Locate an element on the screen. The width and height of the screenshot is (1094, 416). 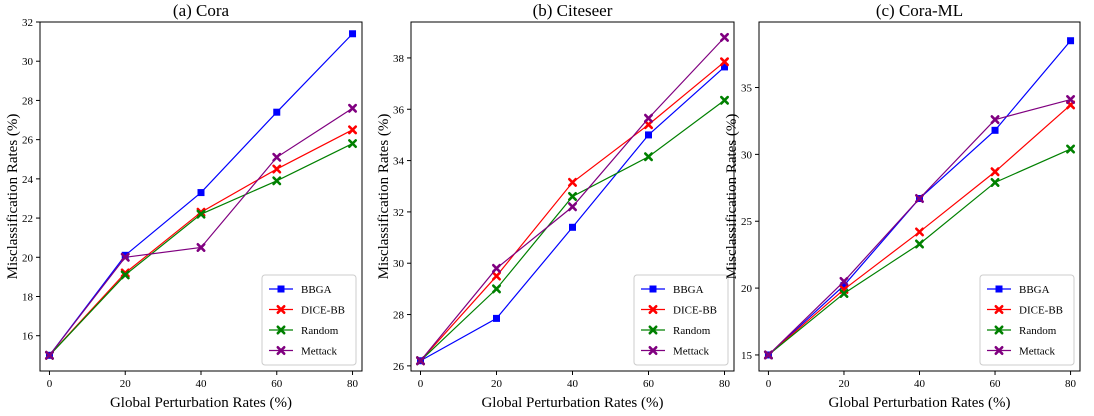
x-tick-label: 80 is located at coordinates (1071, 384).